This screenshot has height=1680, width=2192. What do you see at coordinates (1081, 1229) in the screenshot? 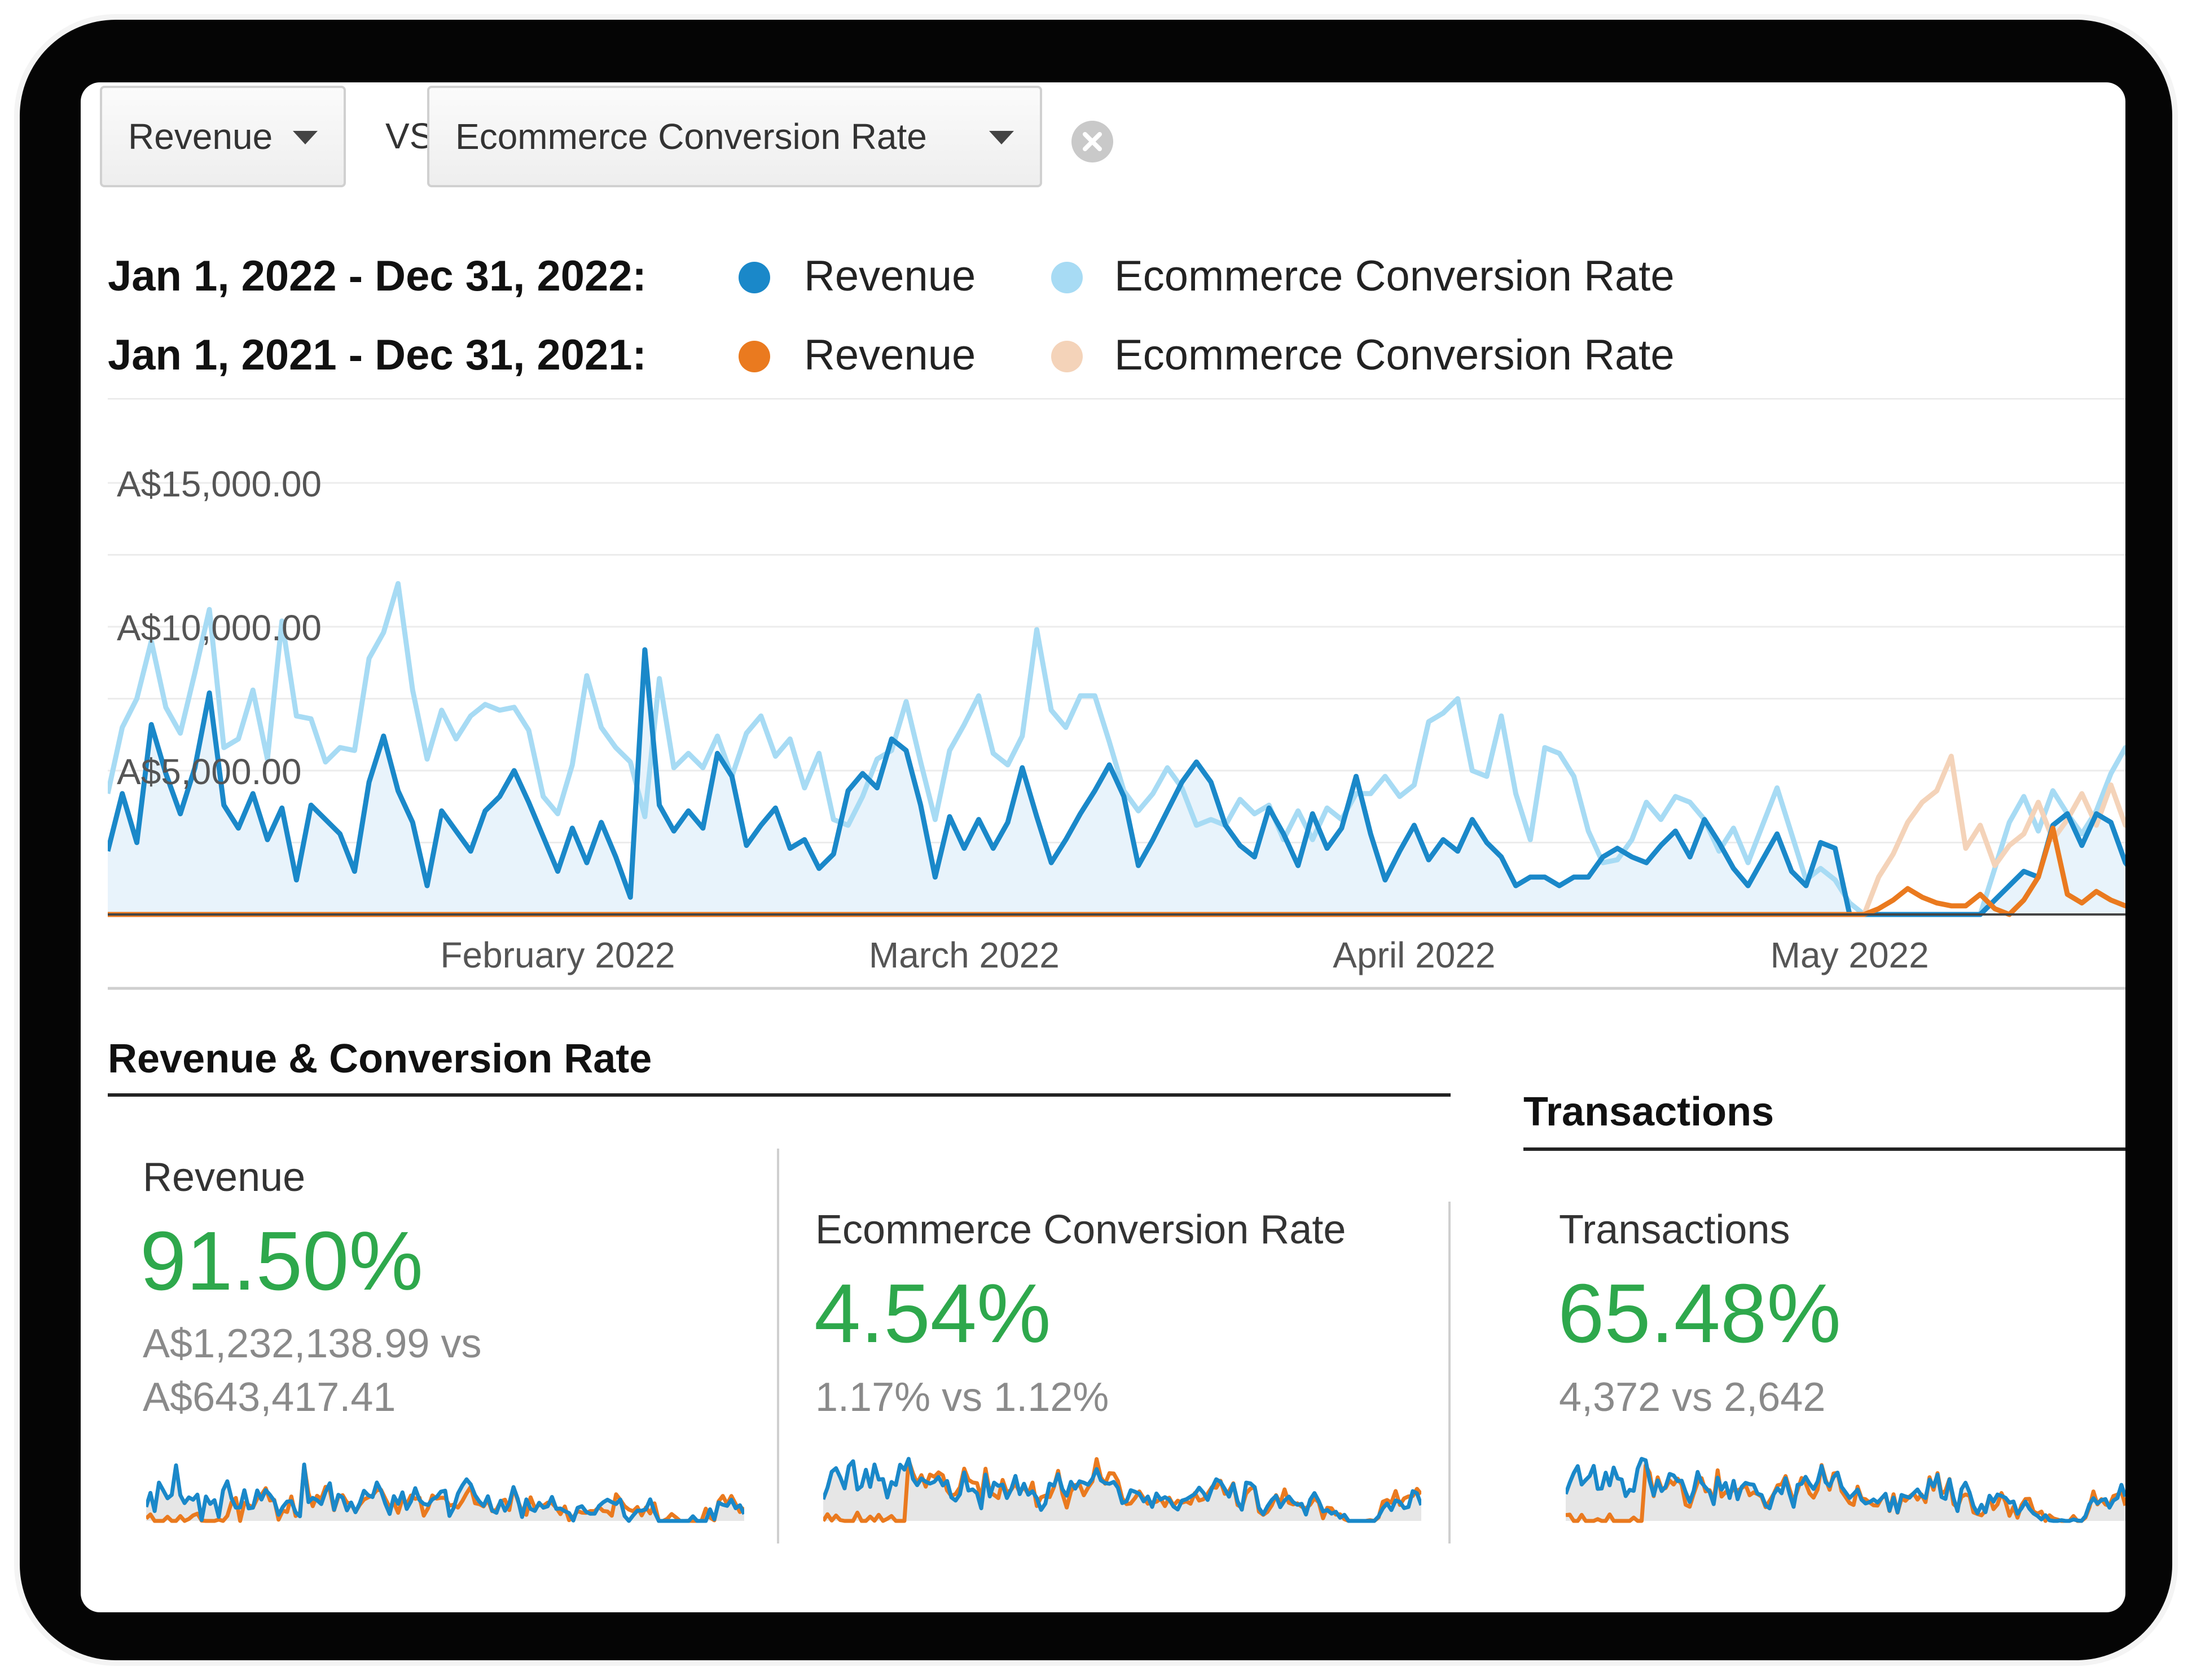
I see `tile-label-conversion: Ecommerce Conversion Rate` at bounding box center [1081, 1229].